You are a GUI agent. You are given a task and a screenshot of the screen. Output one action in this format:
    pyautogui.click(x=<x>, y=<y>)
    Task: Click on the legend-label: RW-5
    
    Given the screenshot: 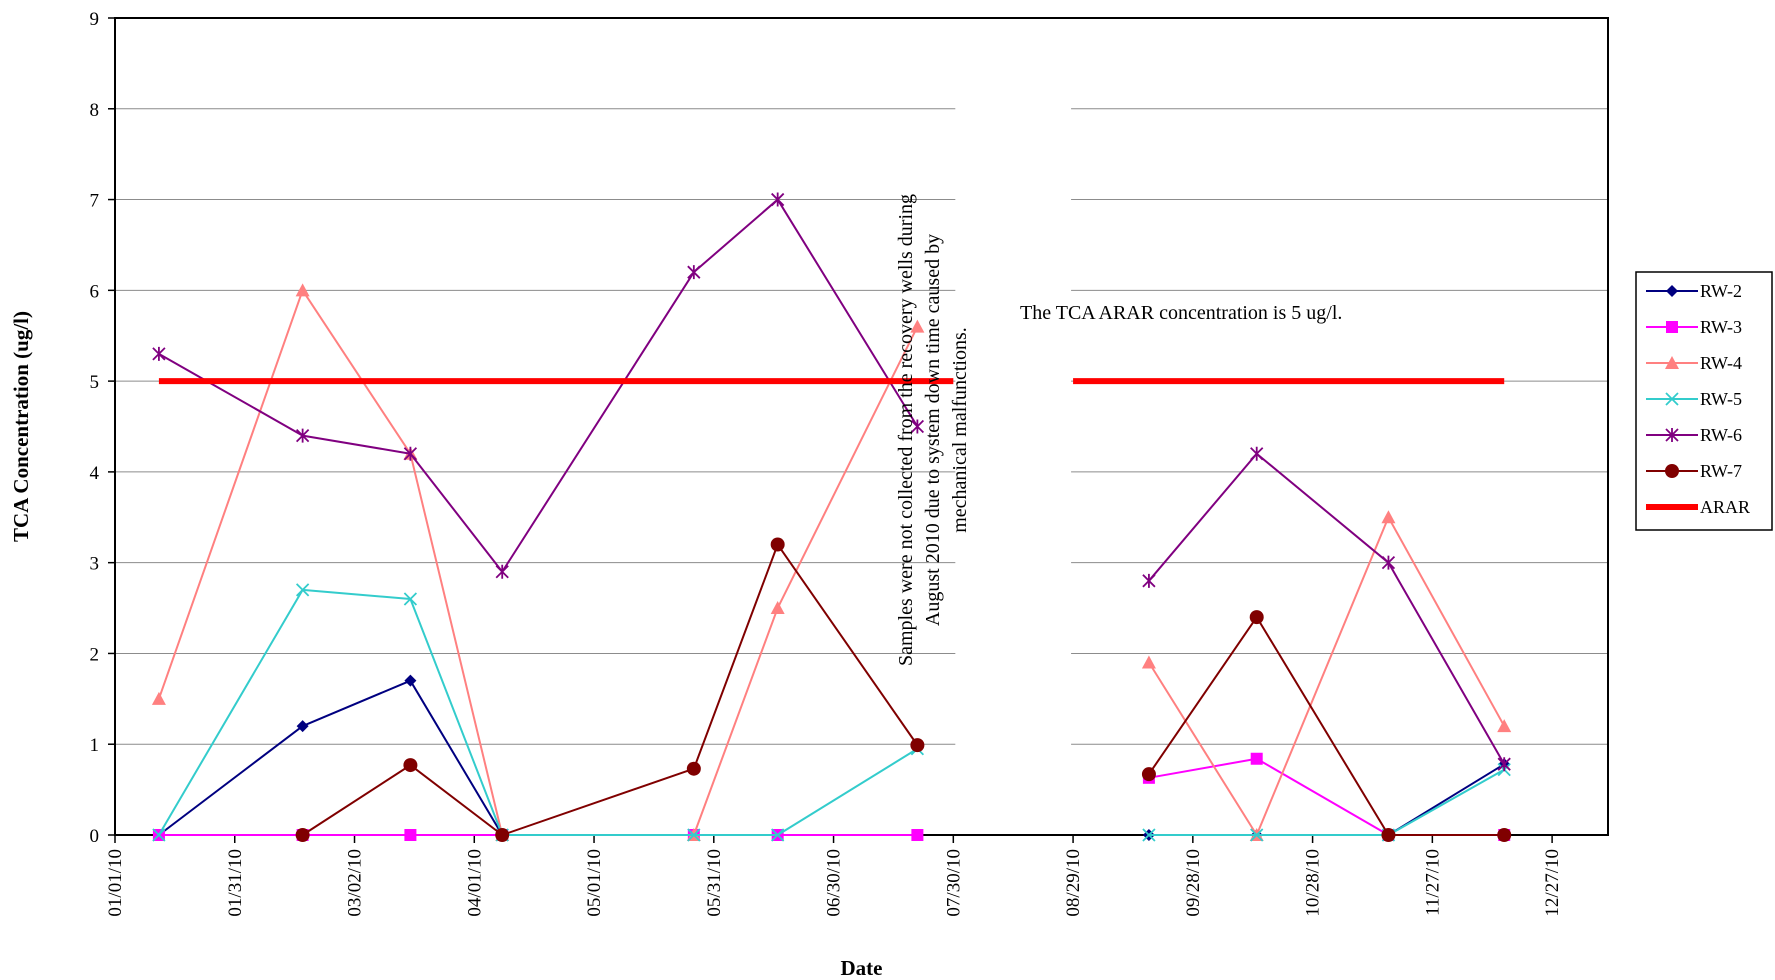 What is the action you would take?
    pyautogui.click(x=1721, y=399)
    